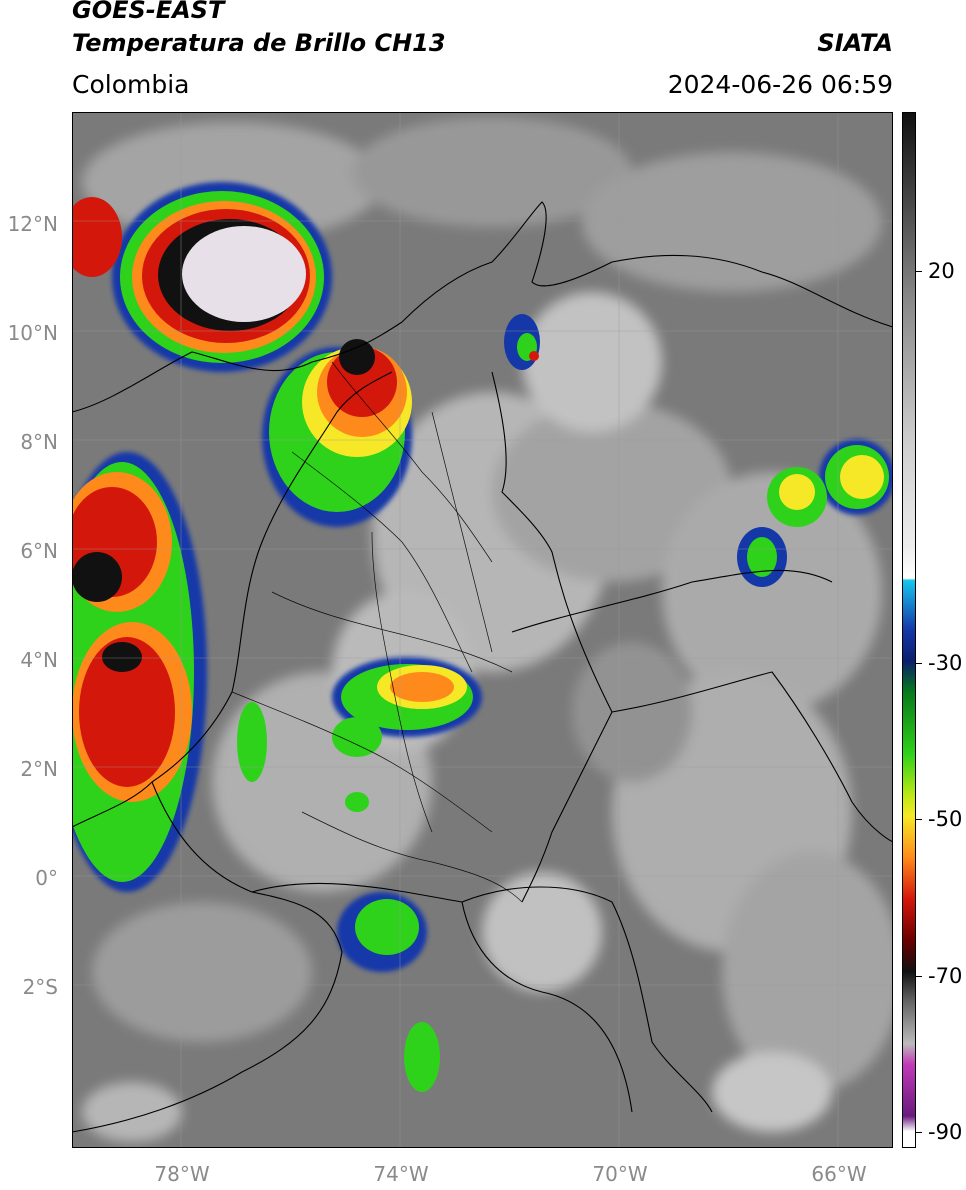 The height and width of the screenshot is (1190, 966). Describe the element at coordinates (202, 277) in the screenshot. I see `storm-caribbean` at that location.